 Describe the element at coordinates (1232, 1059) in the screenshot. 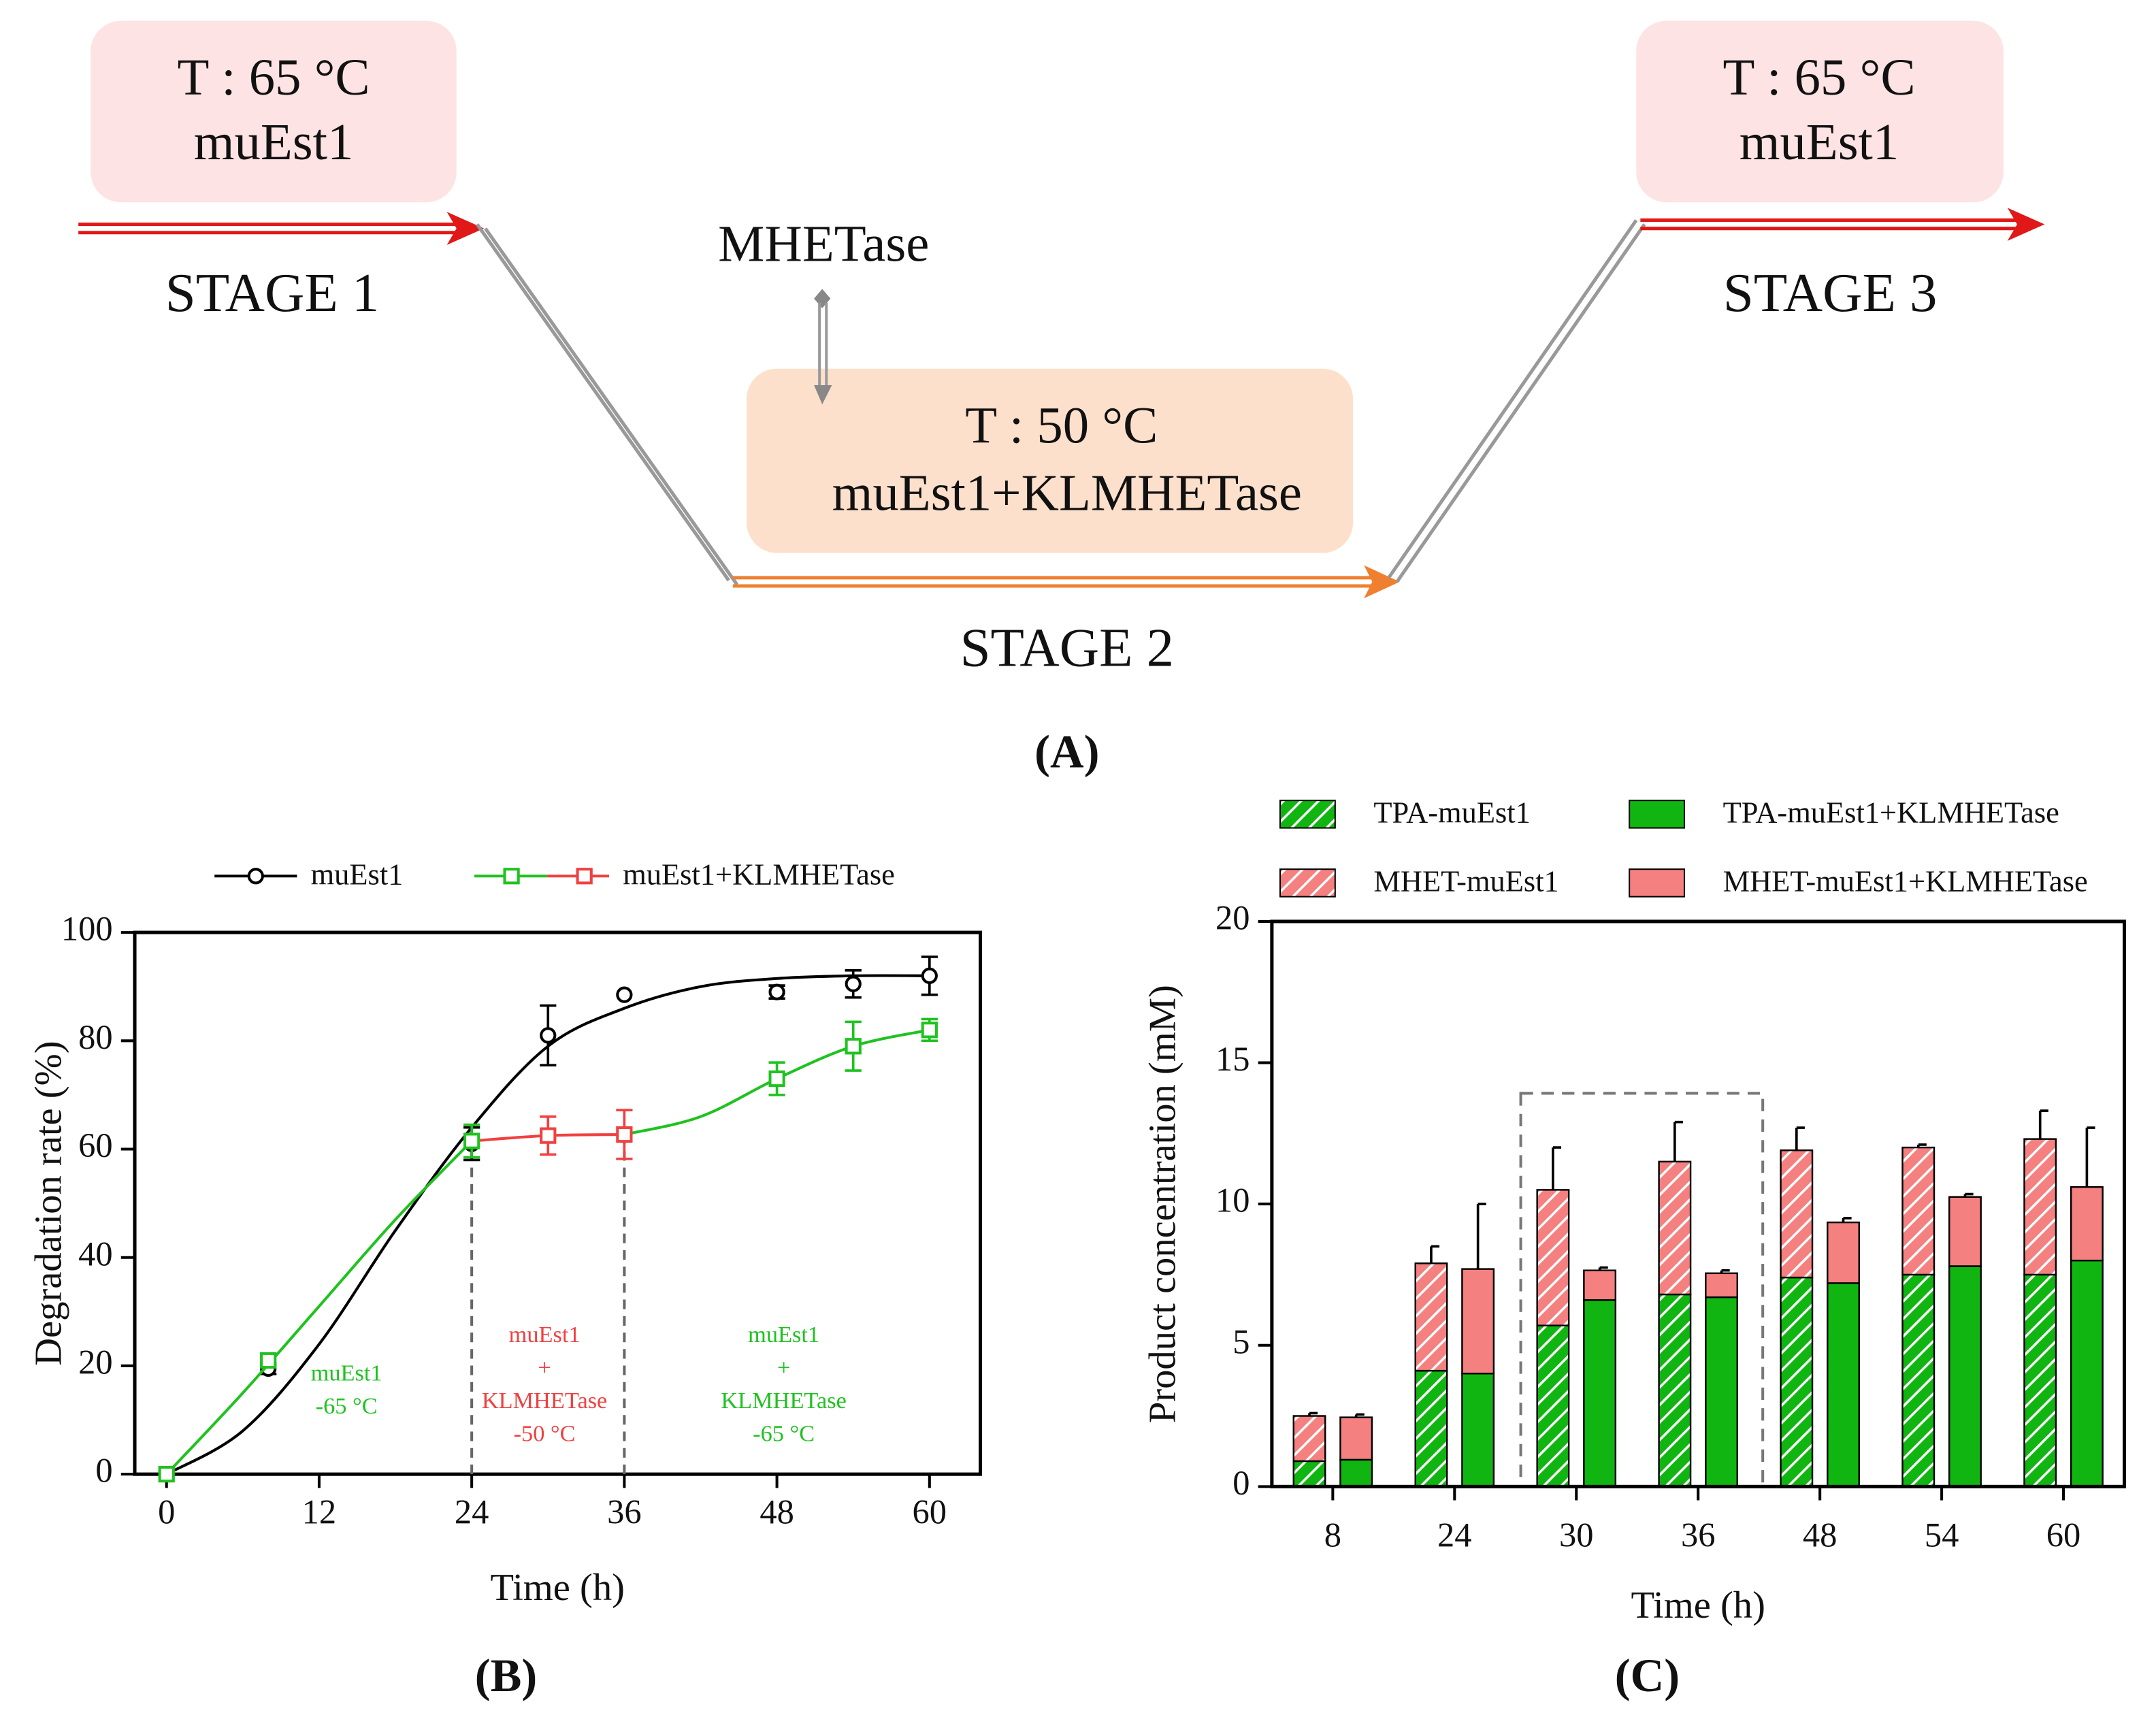

I see `y-tick-label: 15` at that location.